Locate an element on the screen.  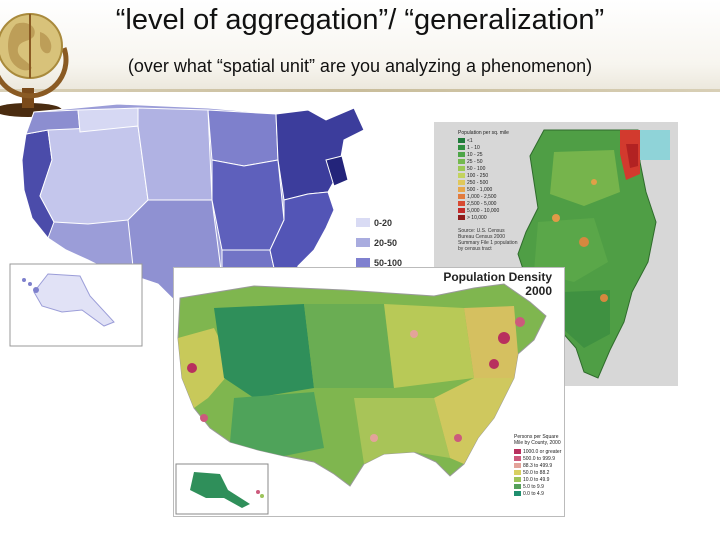
illinois-legend-label: > 10,000 is located at coordinates (477, 218).